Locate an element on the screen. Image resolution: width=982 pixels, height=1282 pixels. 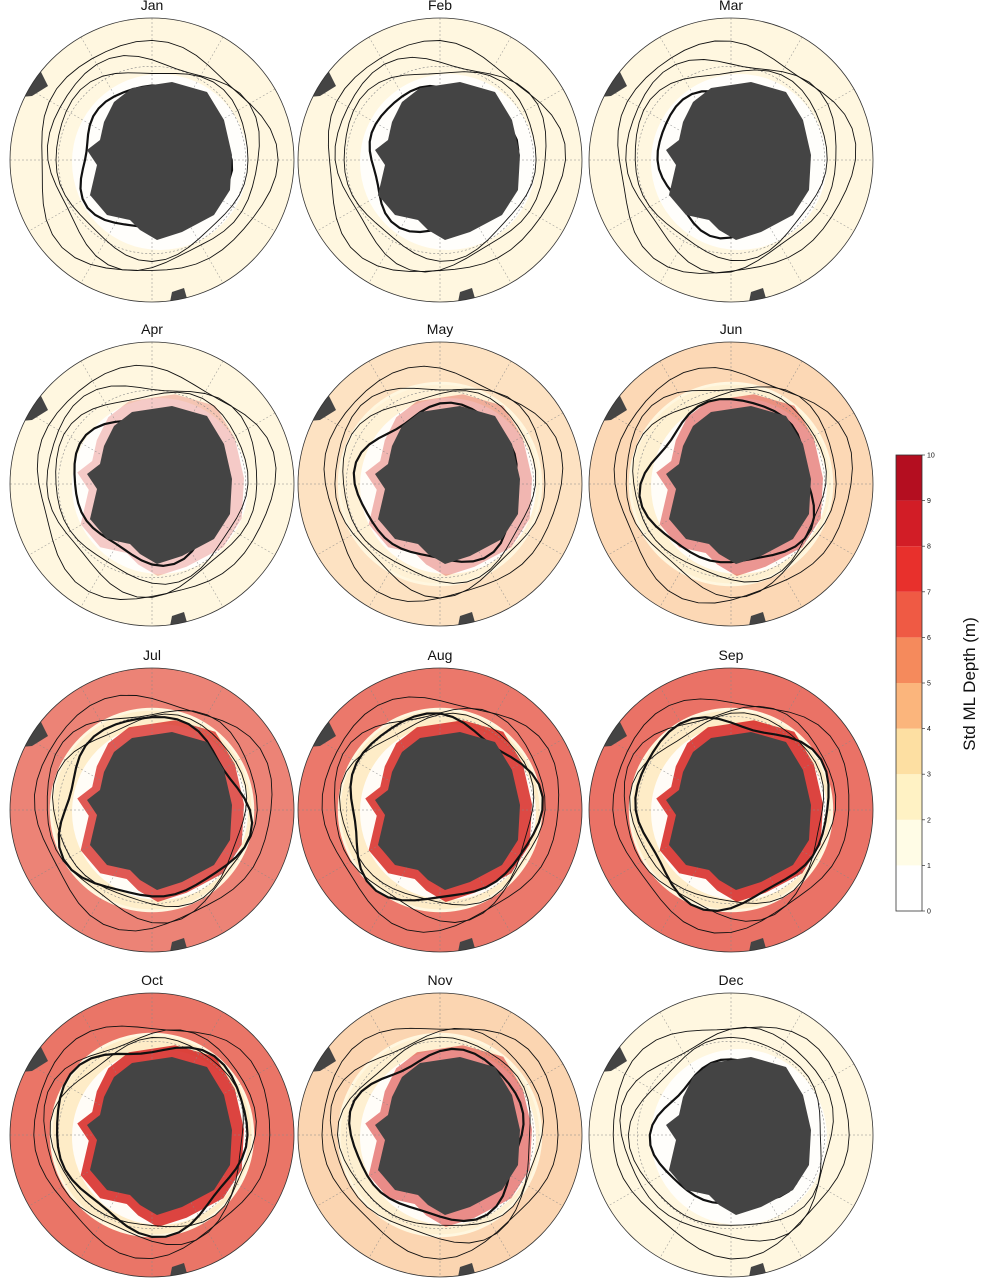
colorbar-swatches is located at coordinates (909, 683).